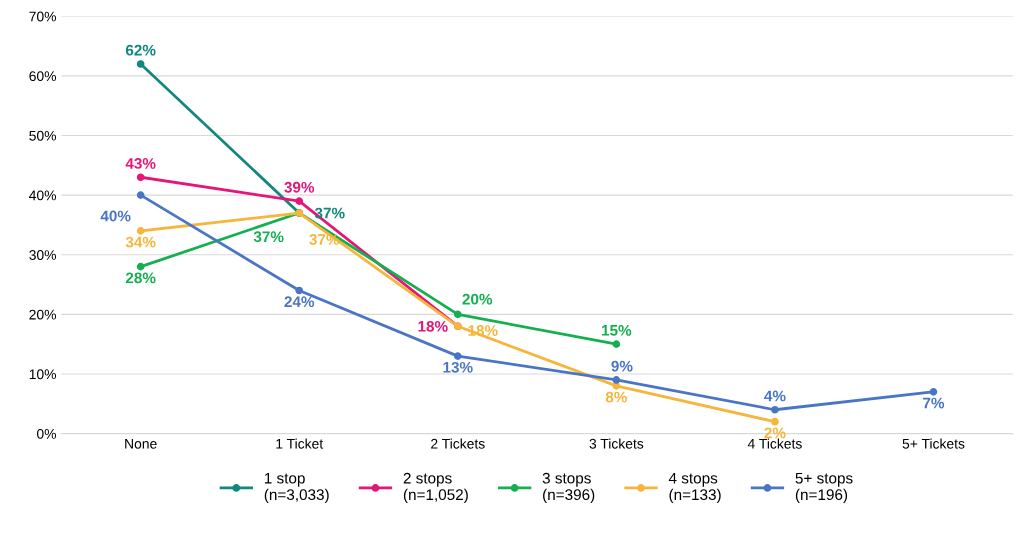 The height and width of the screenshot is (542, 1023). What do you see at coordinates (458, 367) in the screenshot?
I see `data-label: 13%` at bounding box center [458, 367].